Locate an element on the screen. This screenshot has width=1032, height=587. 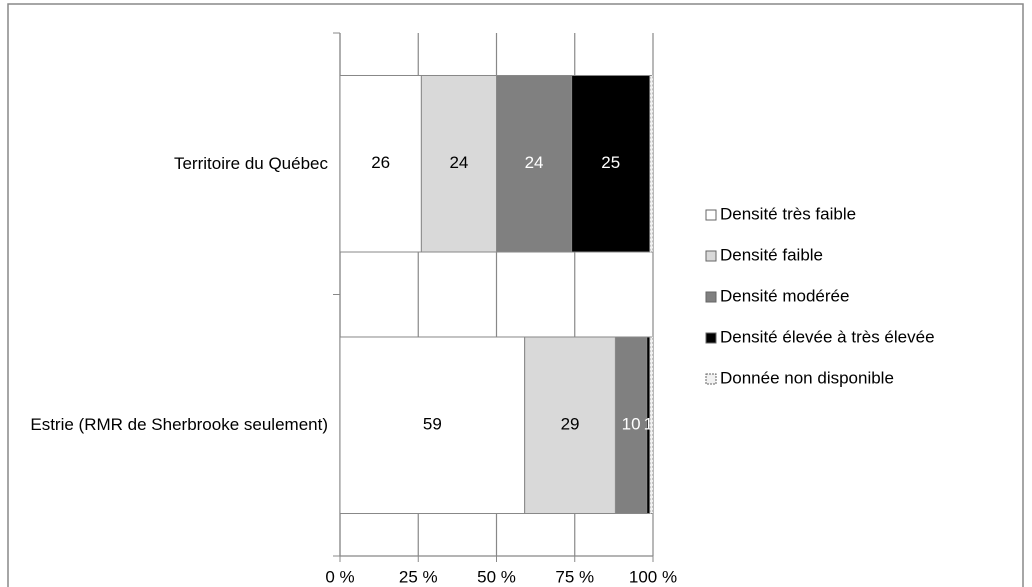
y-tick-label: Estrie (RMR de Sherbrooke seulement) is located at coordinates (179, 425).